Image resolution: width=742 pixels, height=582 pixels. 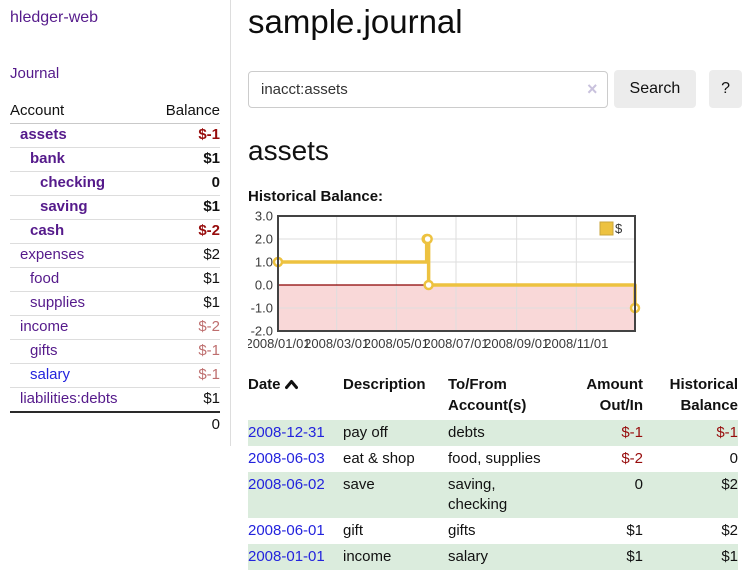 I want to click on transaction-date: 2008-12-31, so click(x=295, y=433).